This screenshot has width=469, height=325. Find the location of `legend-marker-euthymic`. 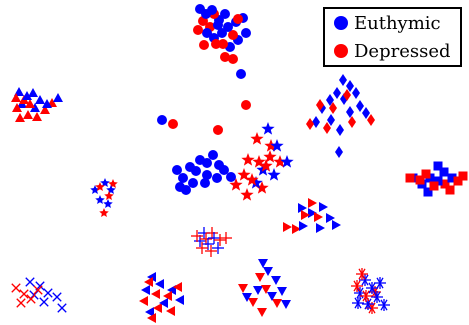

legend-marker-euthymic is located at coordinates (341, 23).